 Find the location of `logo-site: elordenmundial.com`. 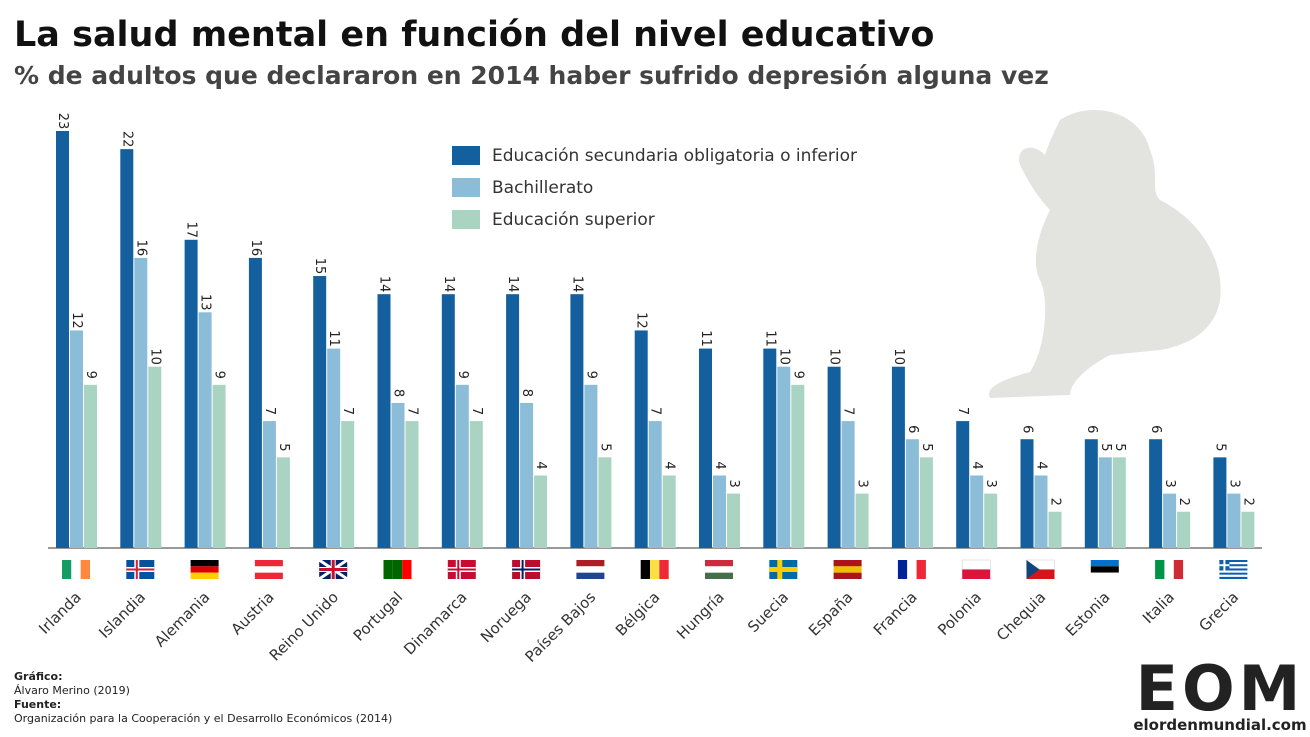

logo-site: elordenmundial.com is located at coordinates (1219, 725).